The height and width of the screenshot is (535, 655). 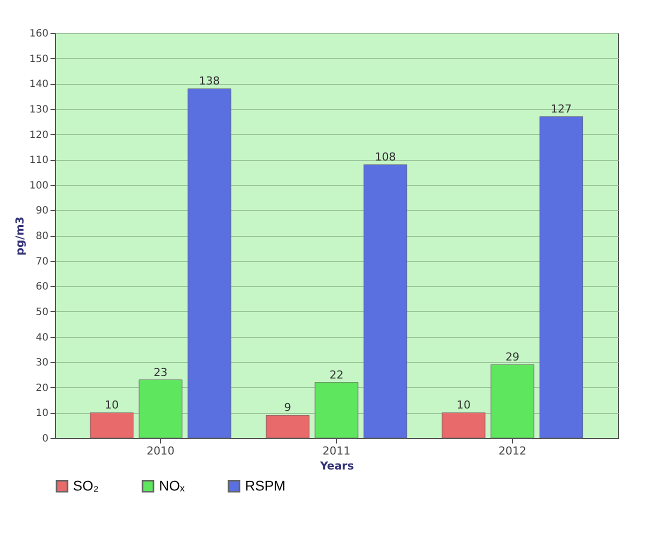 I want to click on x-tick-label: 2012, so click(x=512, y=451).